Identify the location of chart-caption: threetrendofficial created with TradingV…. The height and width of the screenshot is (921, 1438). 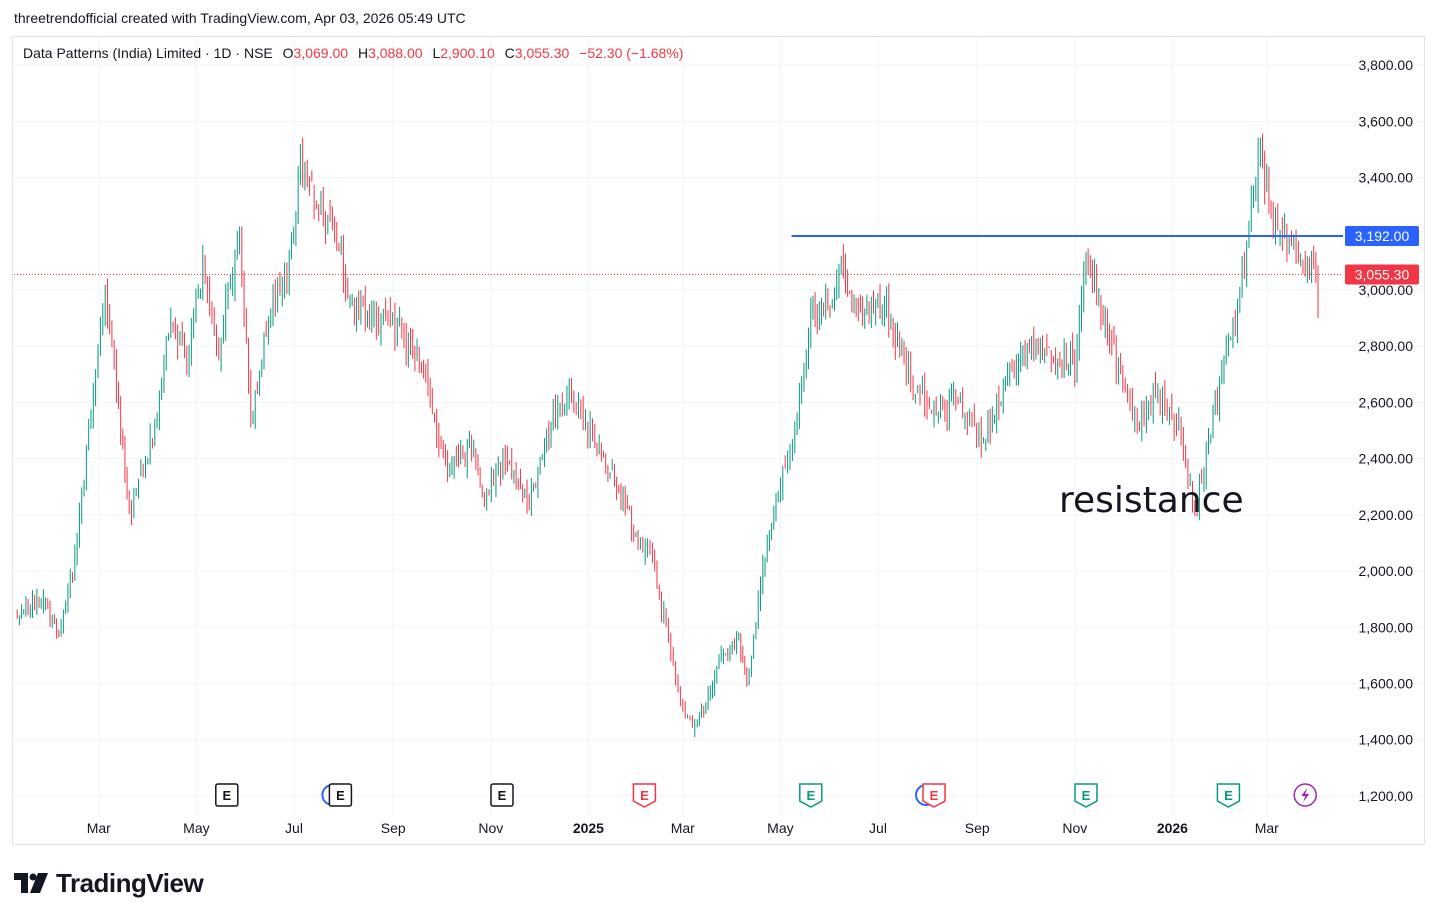
(240, 18).